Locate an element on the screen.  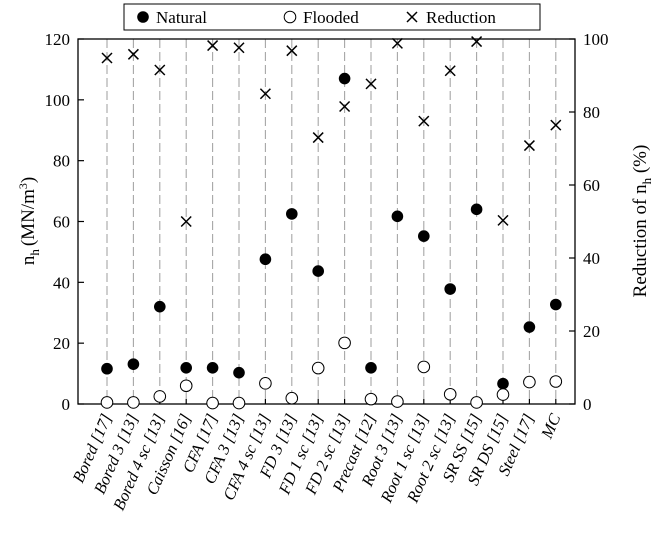
left-axis-title-unit: (MN/m is located at coordinates (28, 217).